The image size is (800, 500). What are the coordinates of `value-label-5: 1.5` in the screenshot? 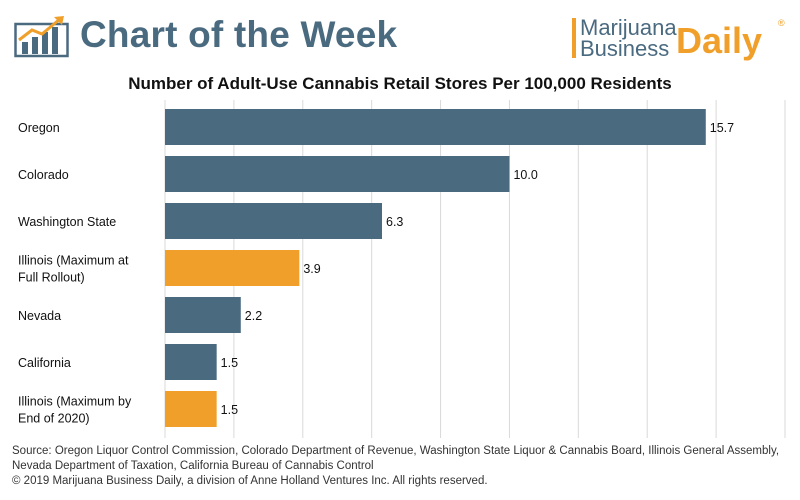 It's located at (229, 363).